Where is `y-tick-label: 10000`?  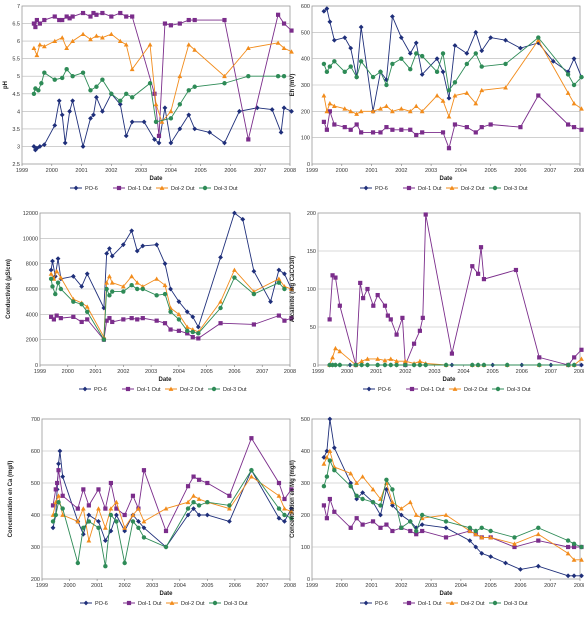
y-tick-label: 10000 is located at coordinates (30, 239).